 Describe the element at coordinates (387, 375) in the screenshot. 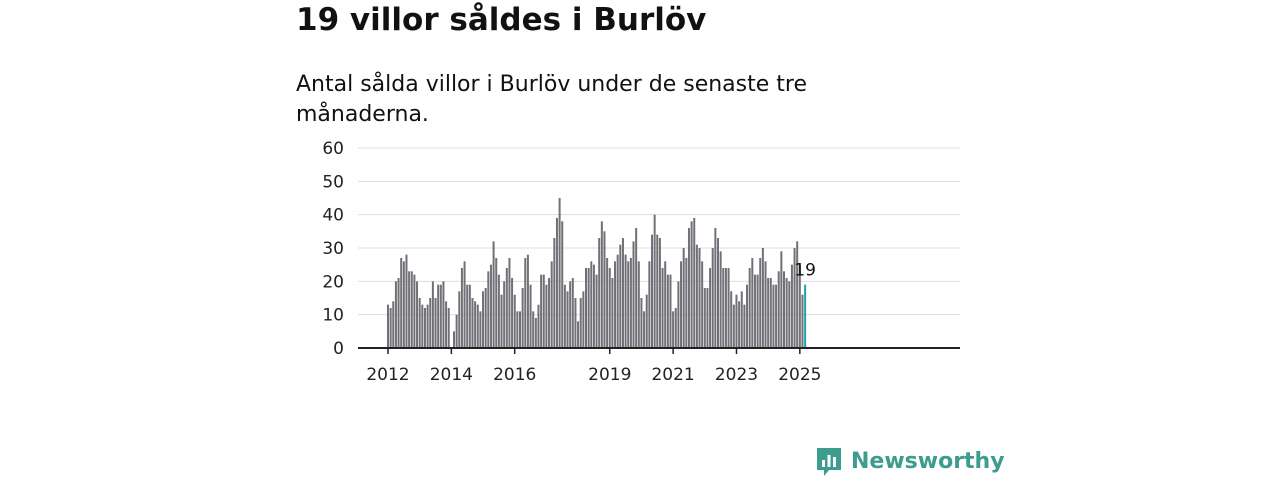

I see `x-tick-label: 2012` at that location.